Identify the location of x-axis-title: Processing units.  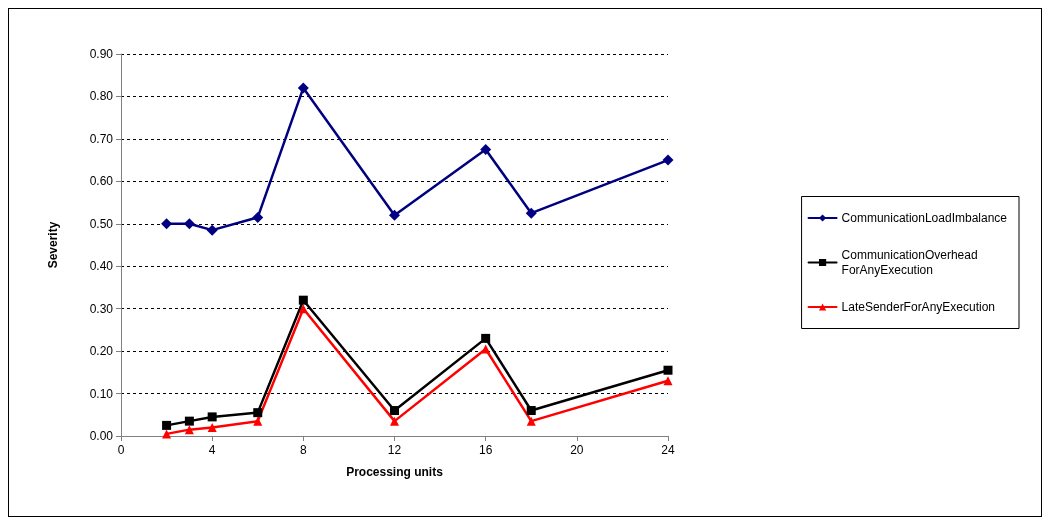
(395, 472).